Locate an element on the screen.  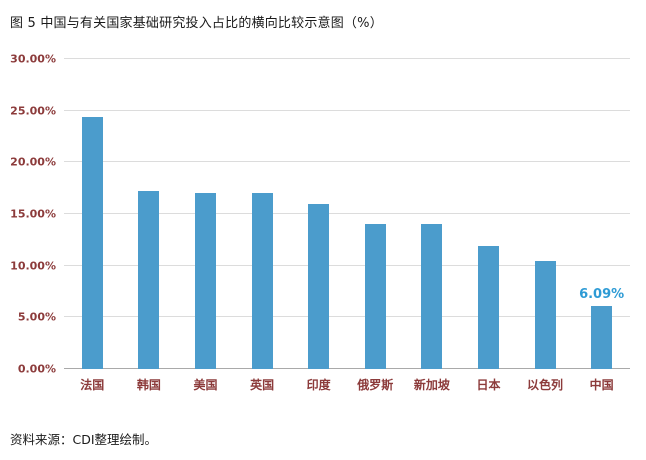
x-tick-label: 新加坡 is located at coordinates (431, 385).